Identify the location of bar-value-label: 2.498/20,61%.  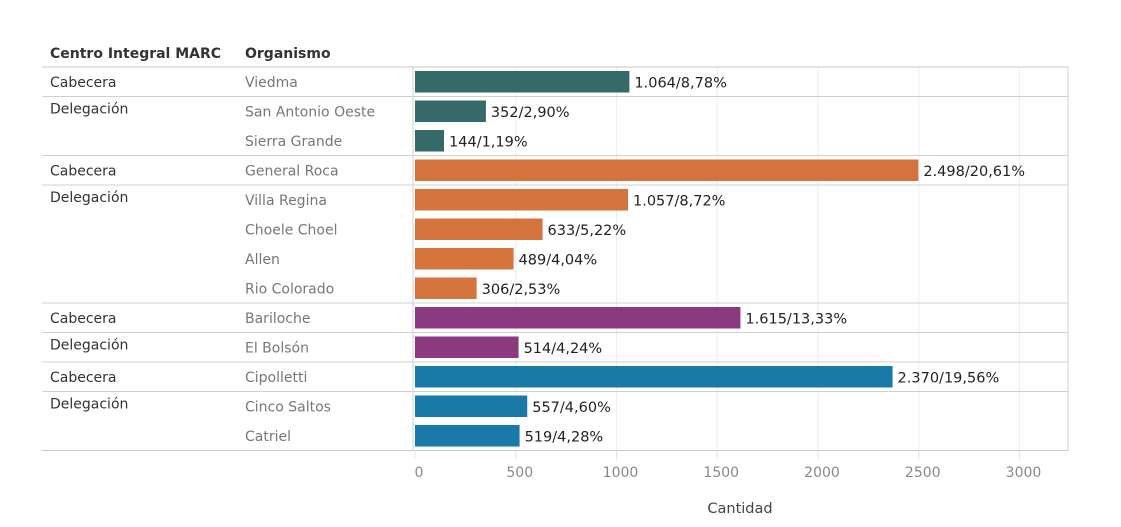
(974, 172).